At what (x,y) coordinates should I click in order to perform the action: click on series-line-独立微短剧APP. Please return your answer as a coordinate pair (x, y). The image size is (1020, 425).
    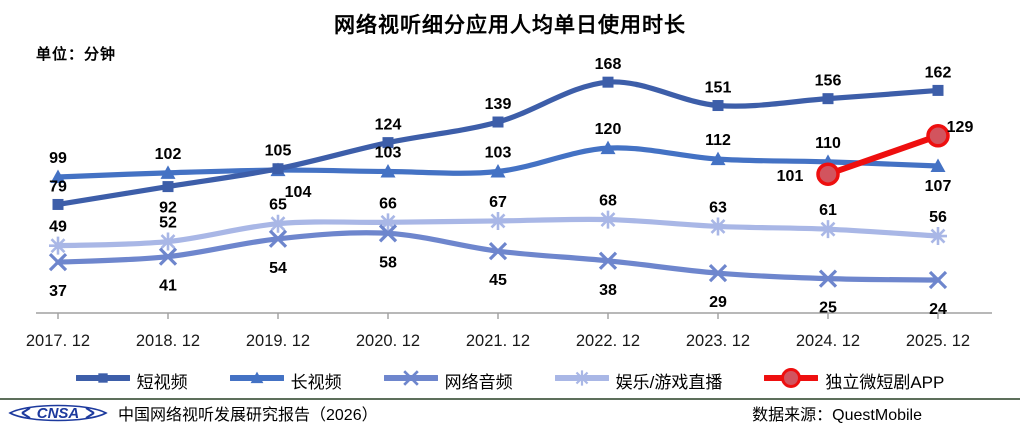
    Looking at the image, I should click on (883, 155).